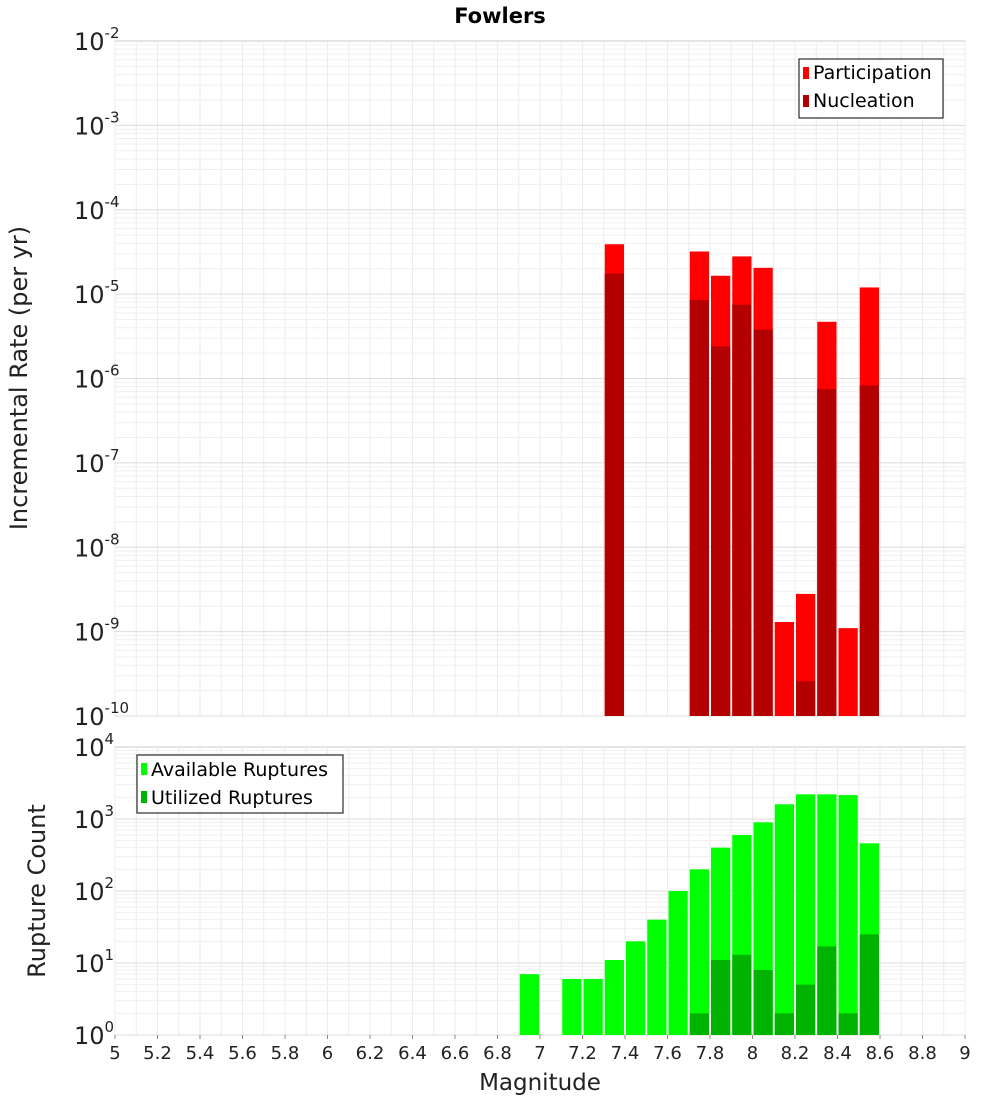  What do you see at coordinates (964, 1053) in the screenshot?
I see `x-tick-label: 9` at bounding box center [964, 1053].